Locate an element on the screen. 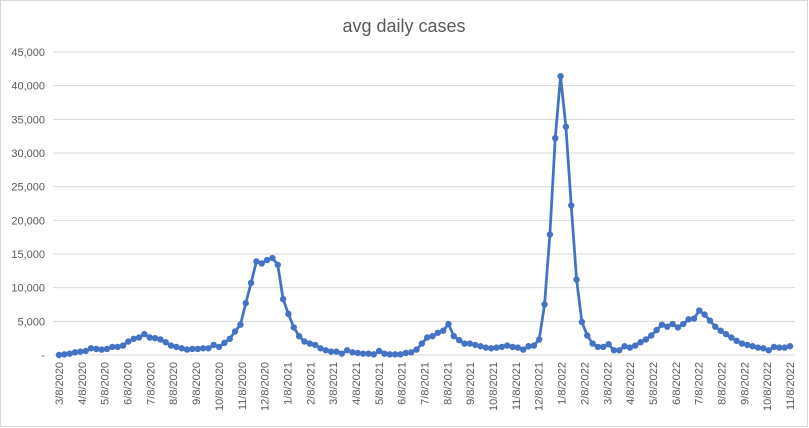 The height and width of the screenshot is (428, 809). x-tick-label: 3/8/2020 is located at coordinates (60, 383).